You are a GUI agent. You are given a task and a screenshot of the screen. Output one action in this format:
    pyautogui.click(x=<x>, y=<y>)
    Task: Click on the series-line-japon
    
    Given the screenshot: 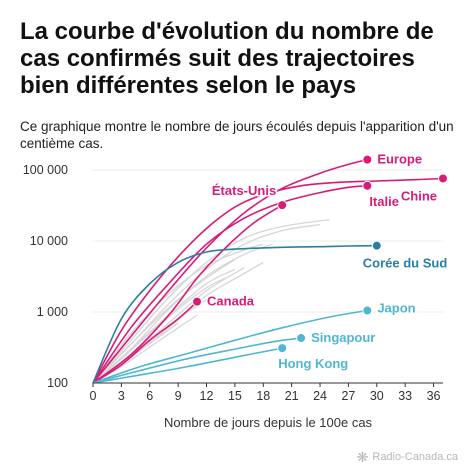 What is the action you would take?
    pyautogui.click(x=230, y=346)
    